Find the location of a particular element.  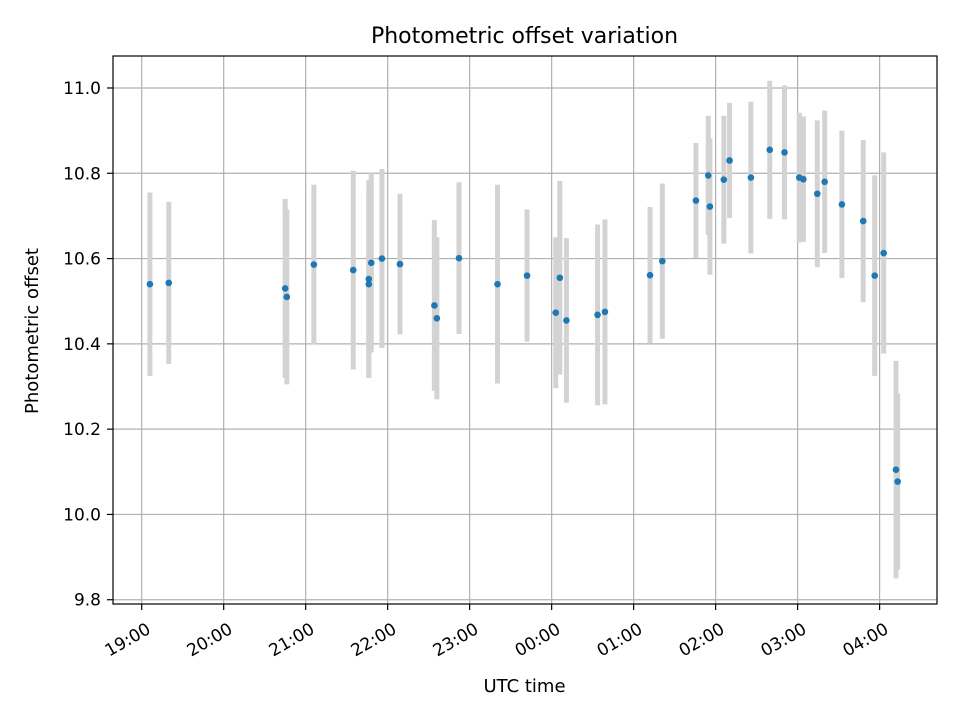

y-tick-label: 10.8 is located at coordinates (82, 174).